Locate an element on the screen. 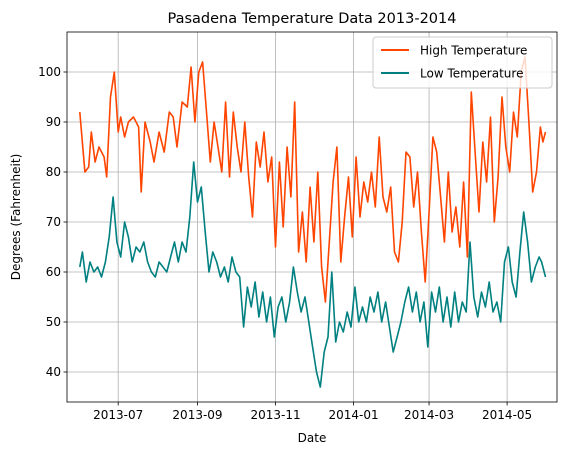 The width and height of the screenshot is (571, 455). y-tick-label: 60 is located at coordinates (53, 272).